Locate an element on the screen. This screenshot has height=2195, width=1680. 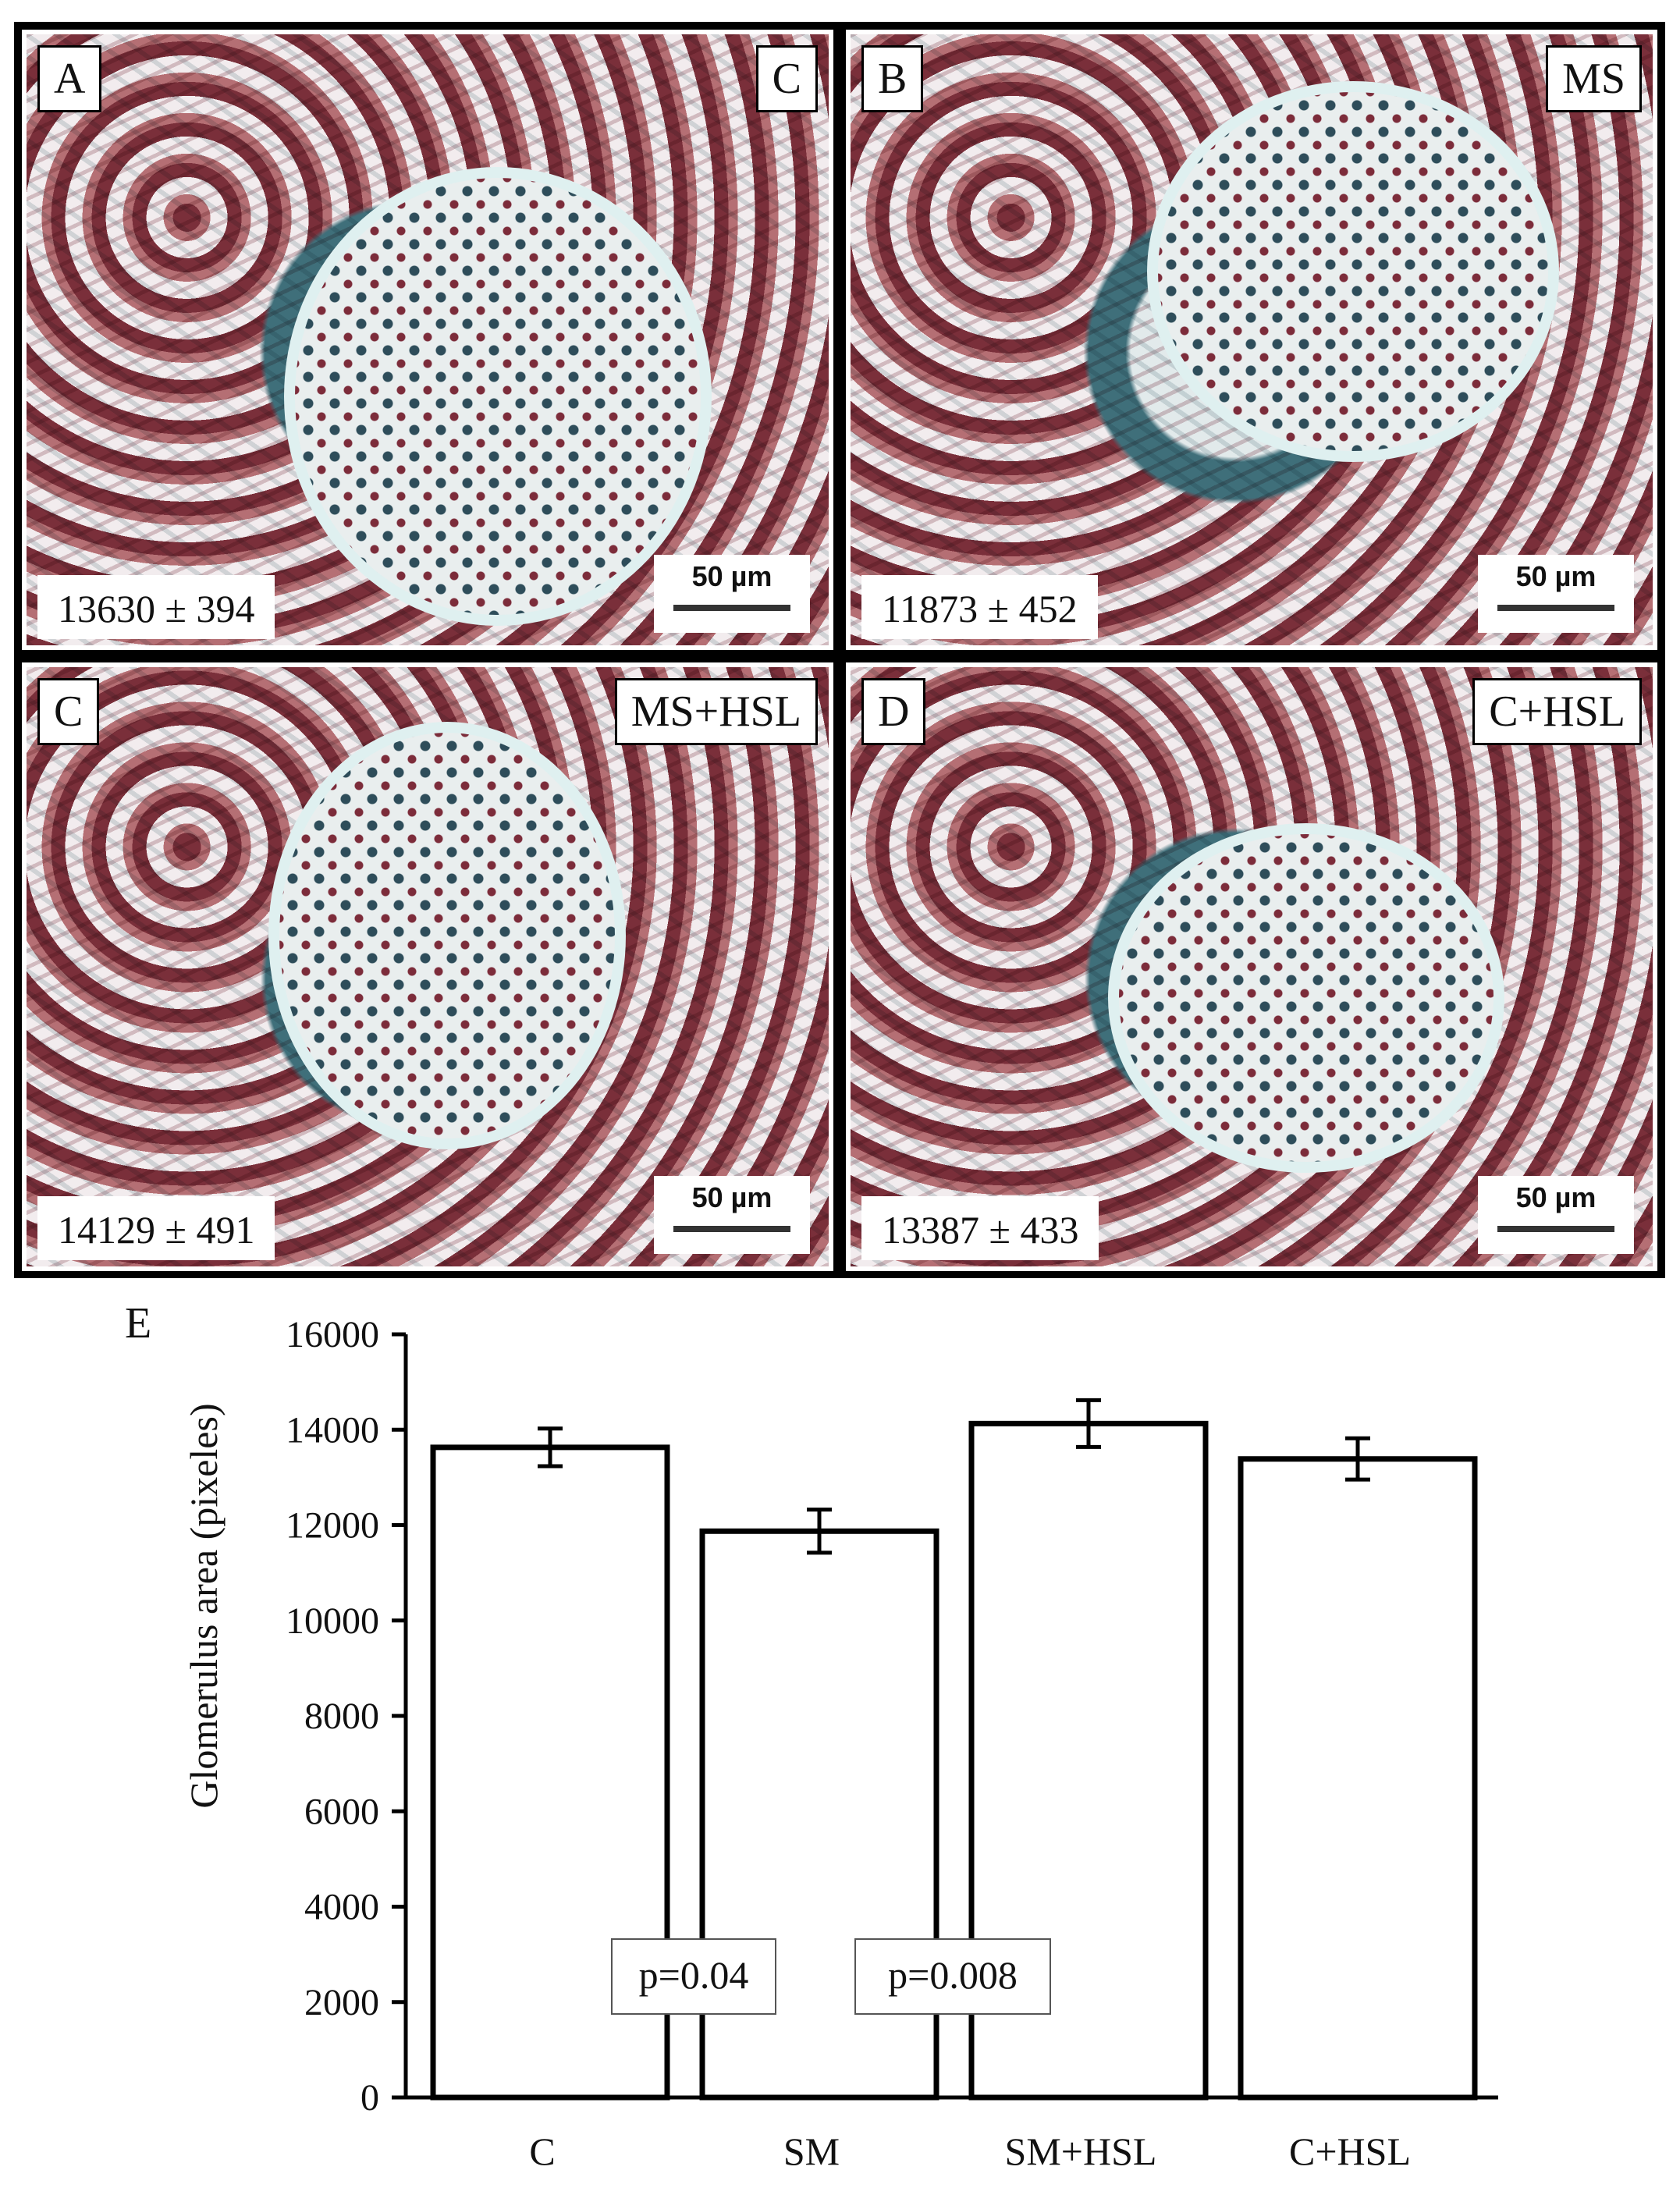
y-tick-label: 12000 is located at coordinates (332, 1526).